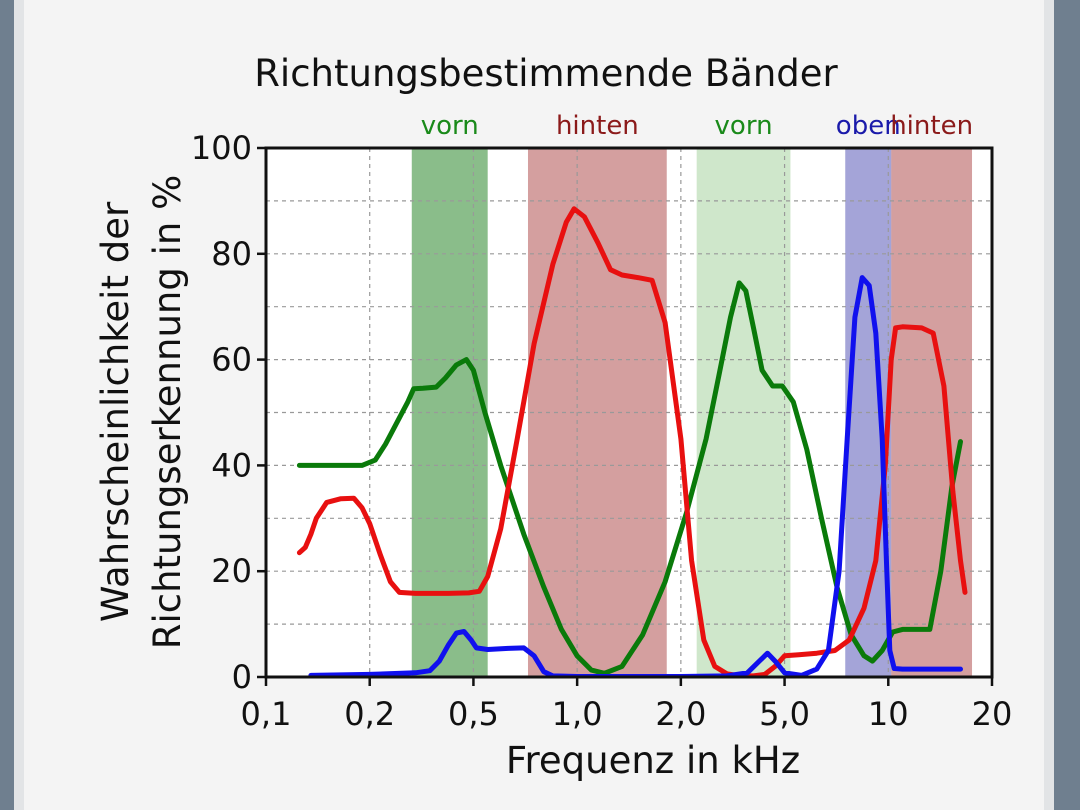  Describe the element at coordinates (784, 714) in the screenshot. I see `x-tick-label-5: 5,0` at that location.